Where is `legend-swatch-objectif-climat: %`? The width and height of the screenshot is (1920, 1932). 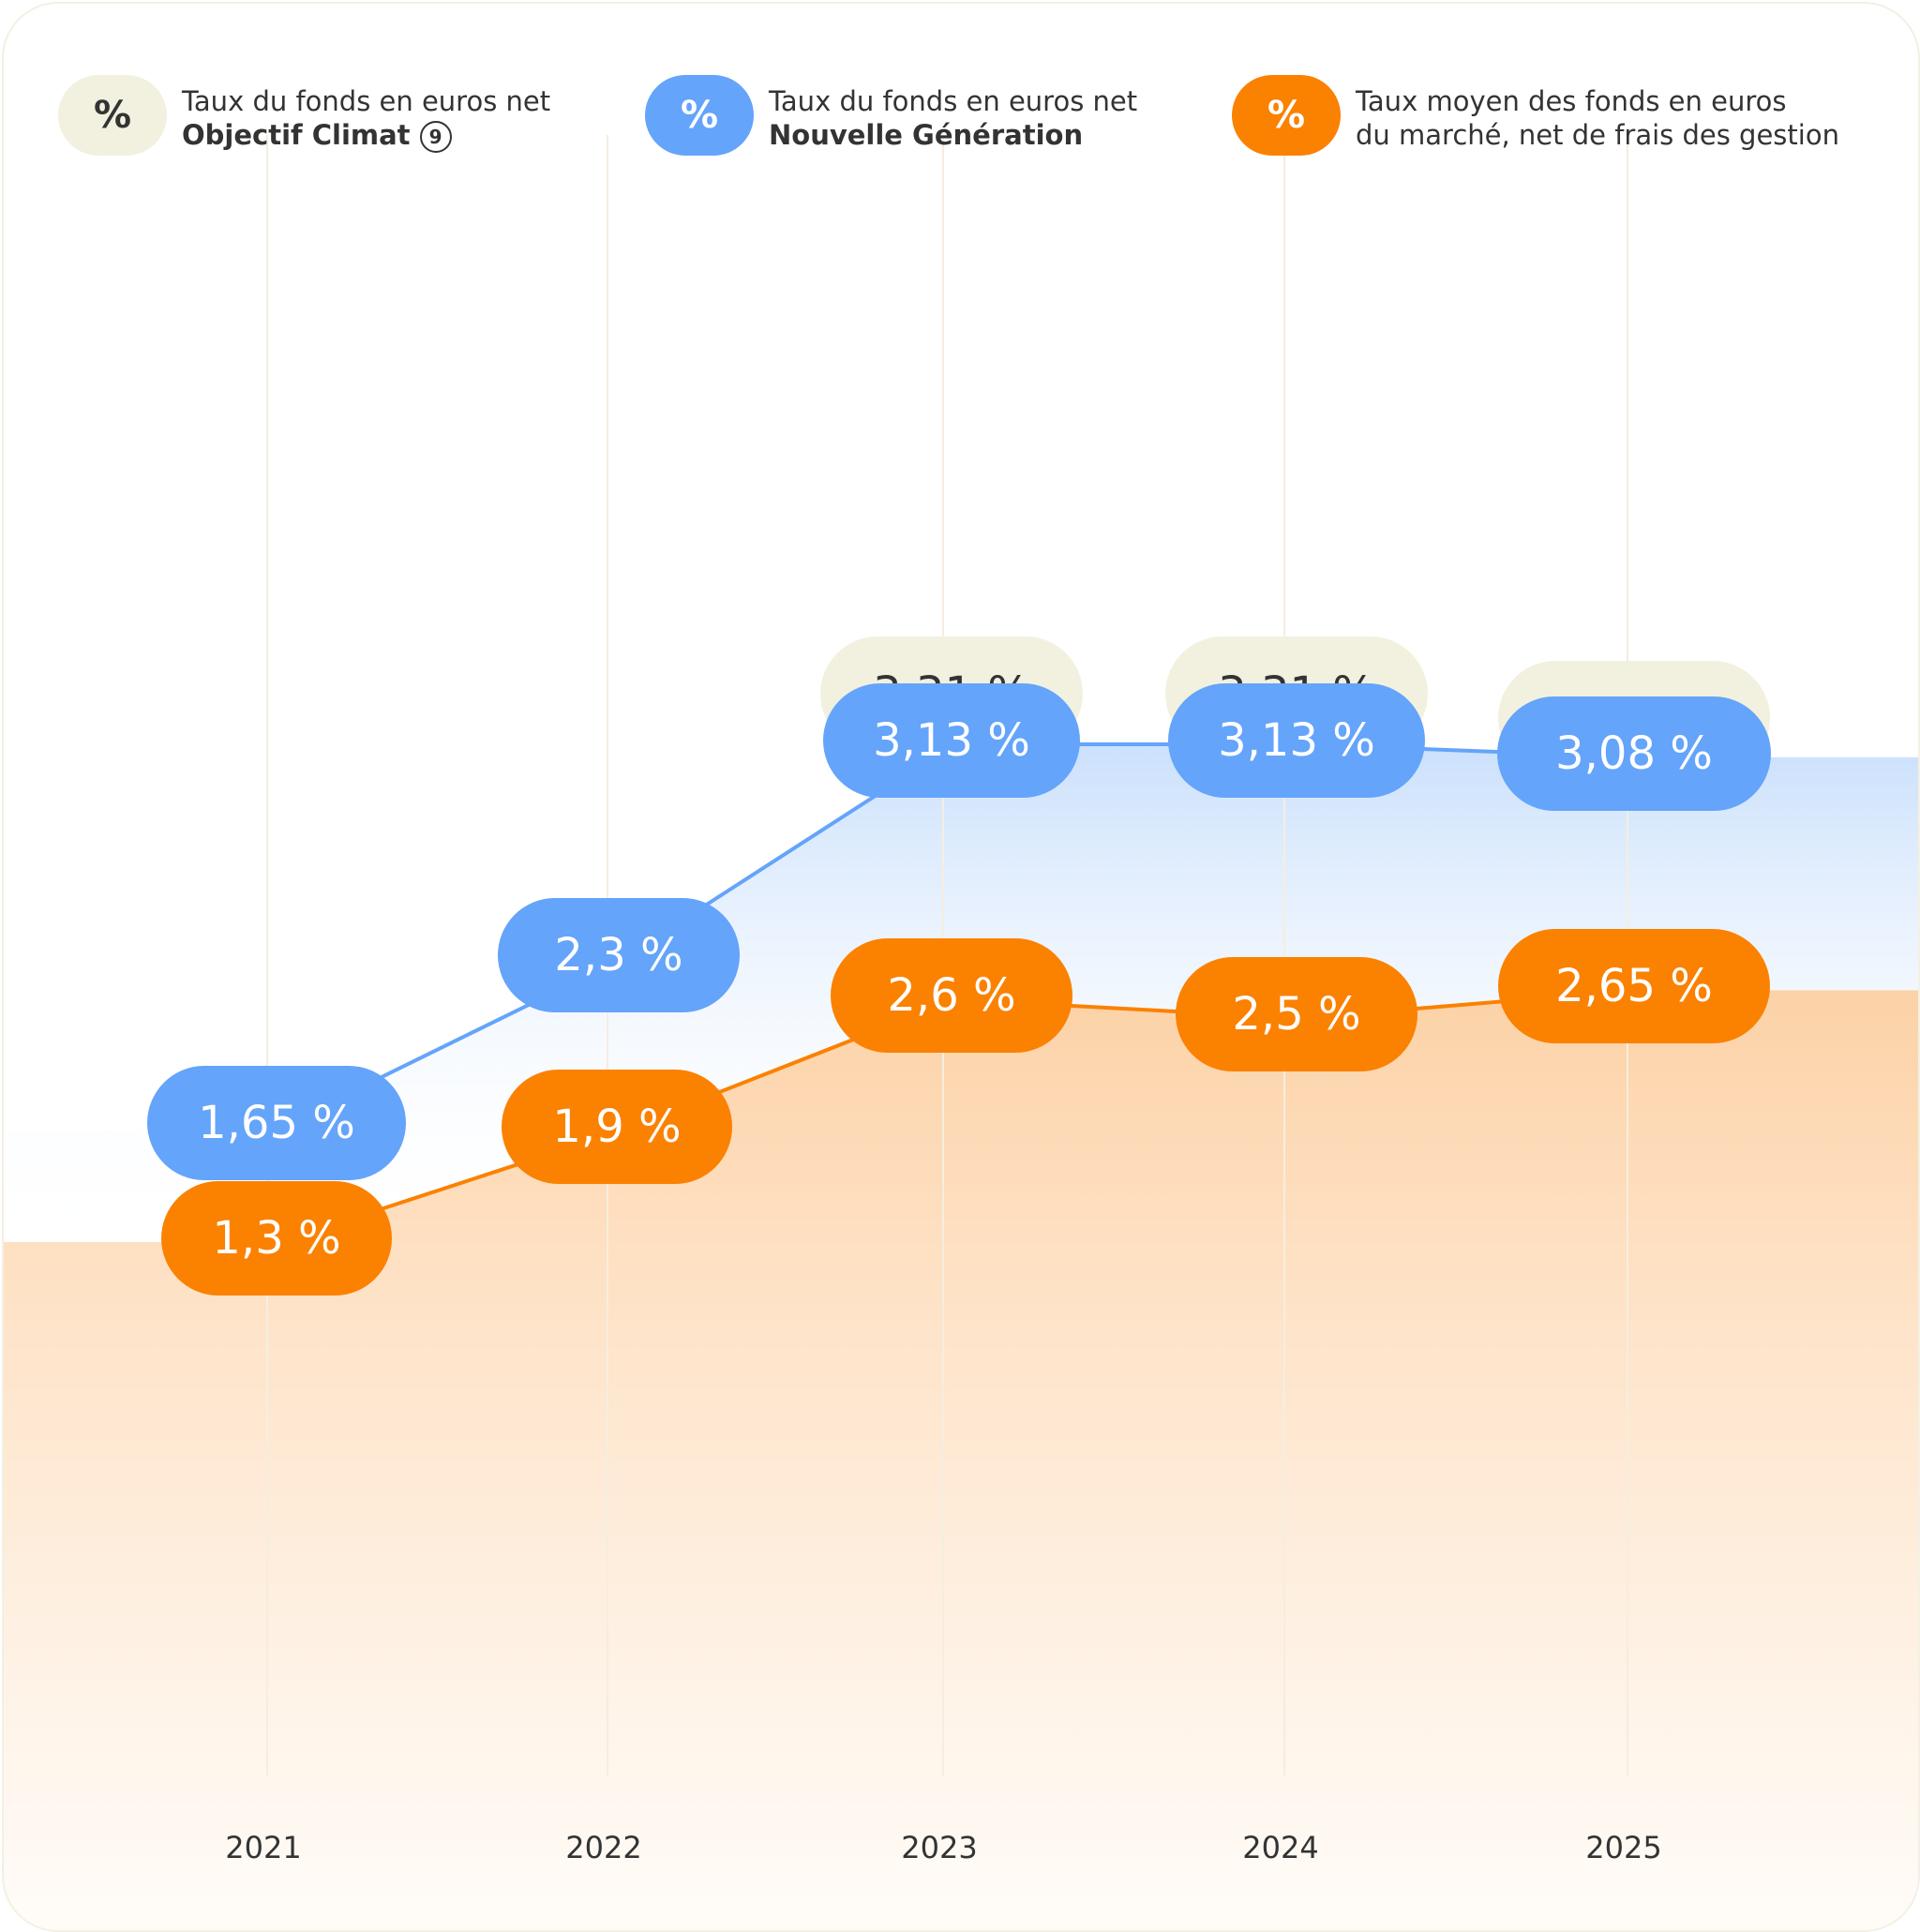
legend-swatch-objectif-climat: % is located at coordinates (112, 116).